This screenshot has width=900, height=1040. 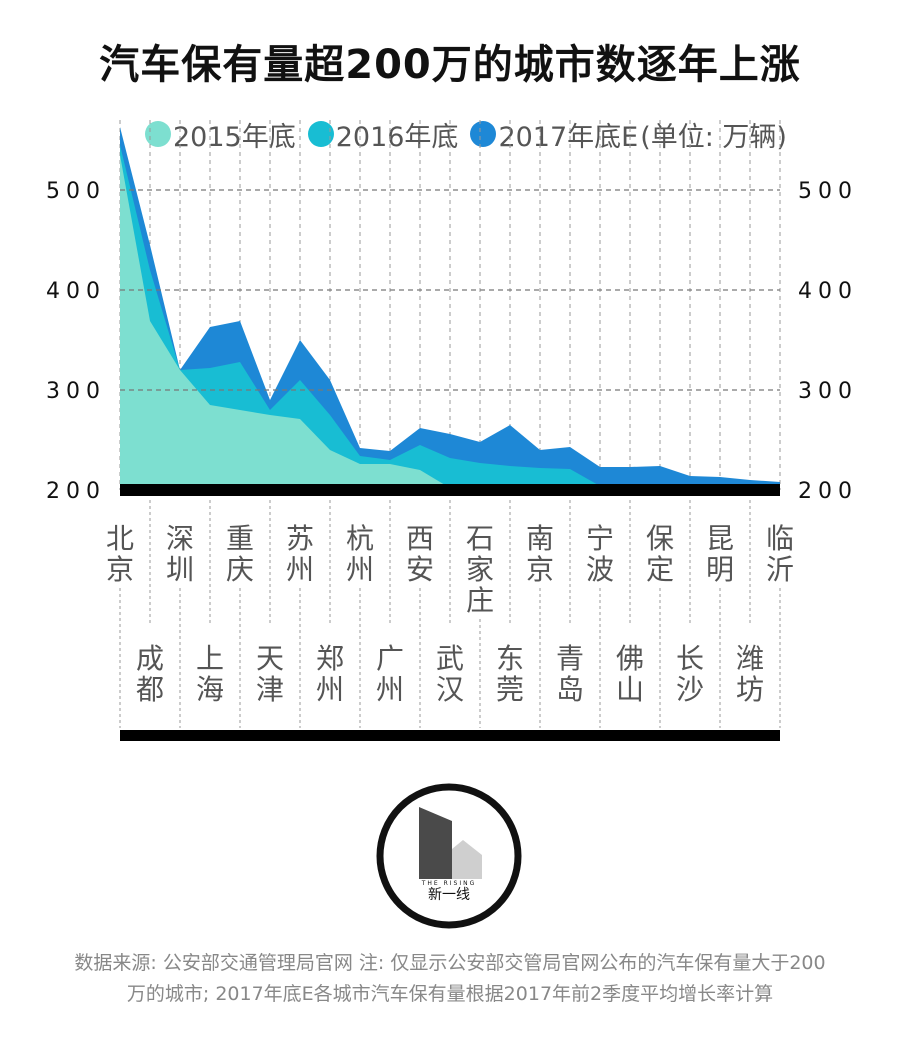 What do you see at coordinates (76, 191) in the screenshot?
I see `y-tick-label-left: 500` at bounding box center [76, 191].